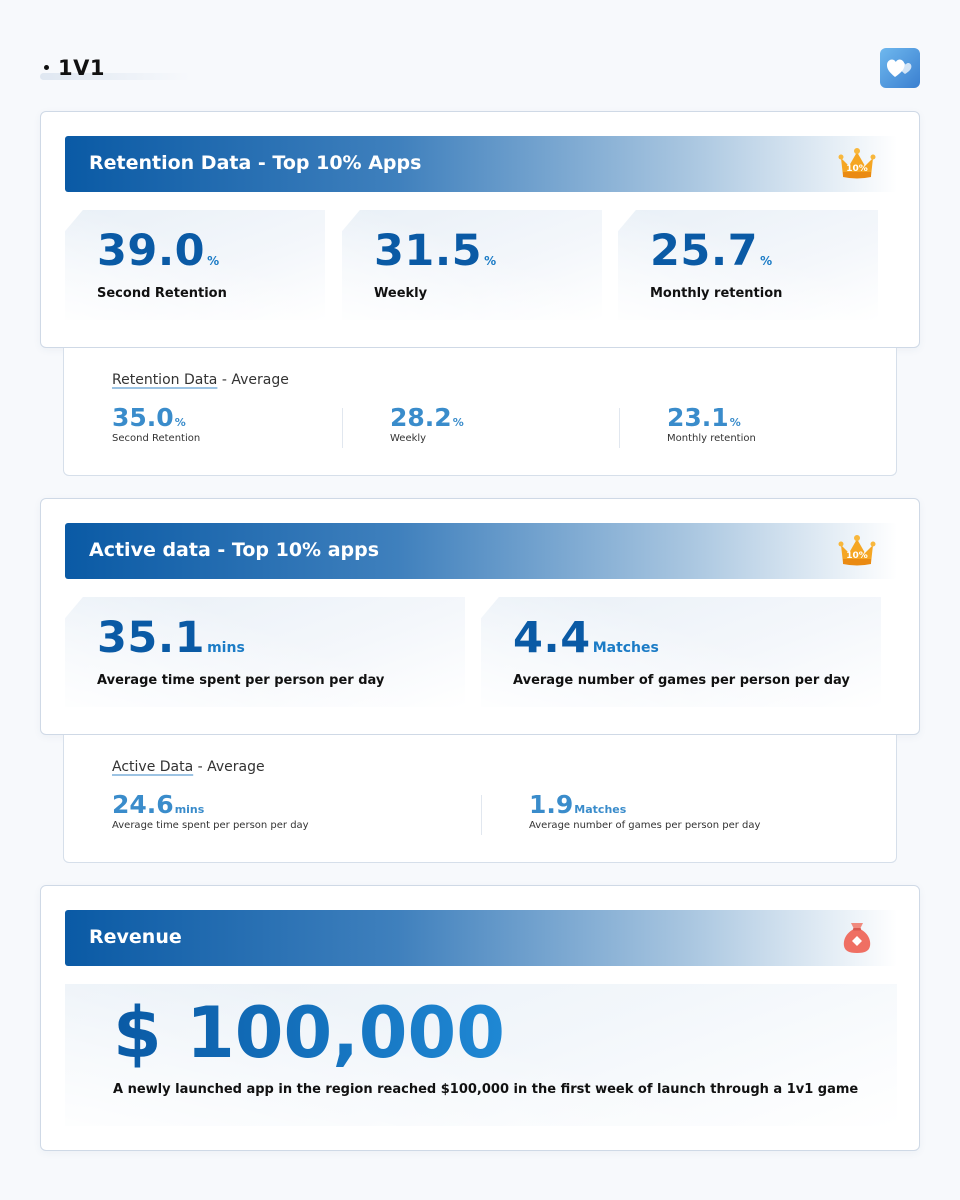 The width and height of the screenshot is (960, 1200). Describe the element at coordinates (401, 293) in the screenshot. I see `stat-label: Weekly` at that location.